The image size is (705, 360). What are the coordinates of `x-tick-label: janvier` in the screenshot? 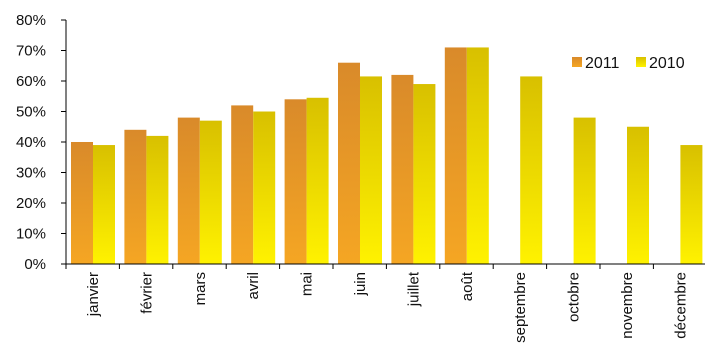 It's located at (93, 294).